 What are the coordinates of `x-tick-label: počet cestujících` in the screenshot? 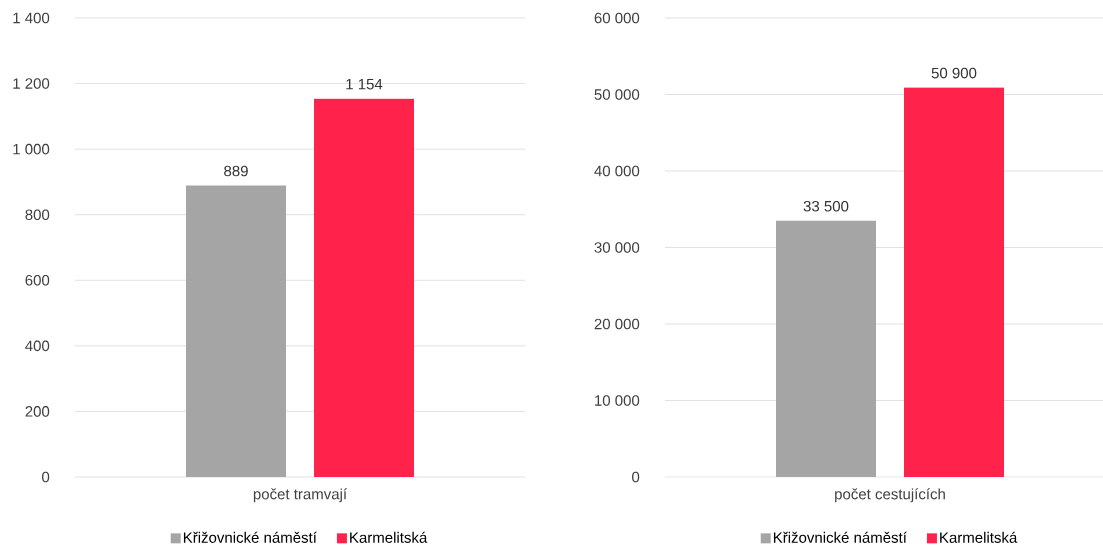 It's located at (890, 495).